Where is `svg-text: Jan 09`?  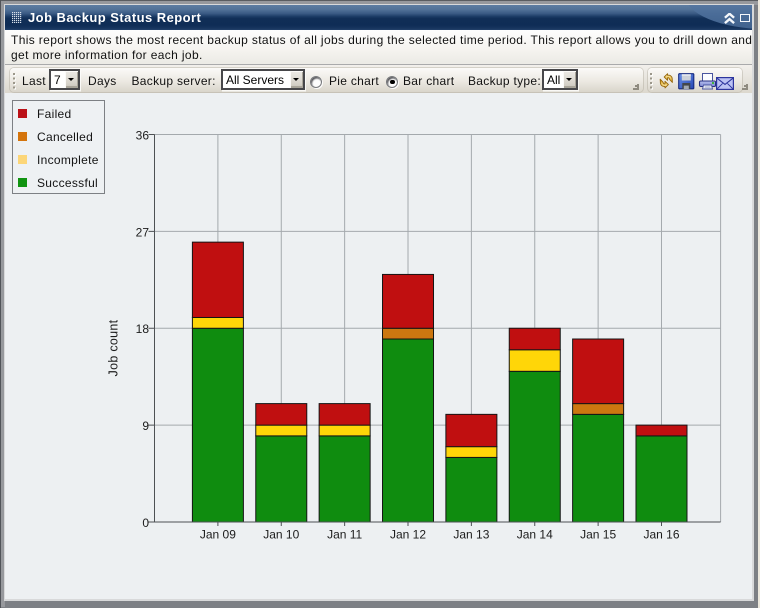 svg-text: Jan 09 is located at coordinates (218, 535).